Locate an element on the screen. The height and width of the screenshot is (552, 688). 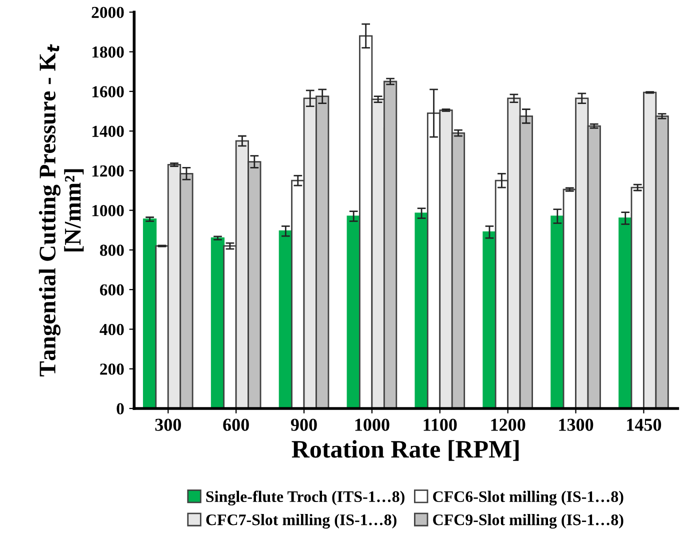
legend-label: CFC7-Slot milling (IS-1…8) is located at coordinates (301, 521).